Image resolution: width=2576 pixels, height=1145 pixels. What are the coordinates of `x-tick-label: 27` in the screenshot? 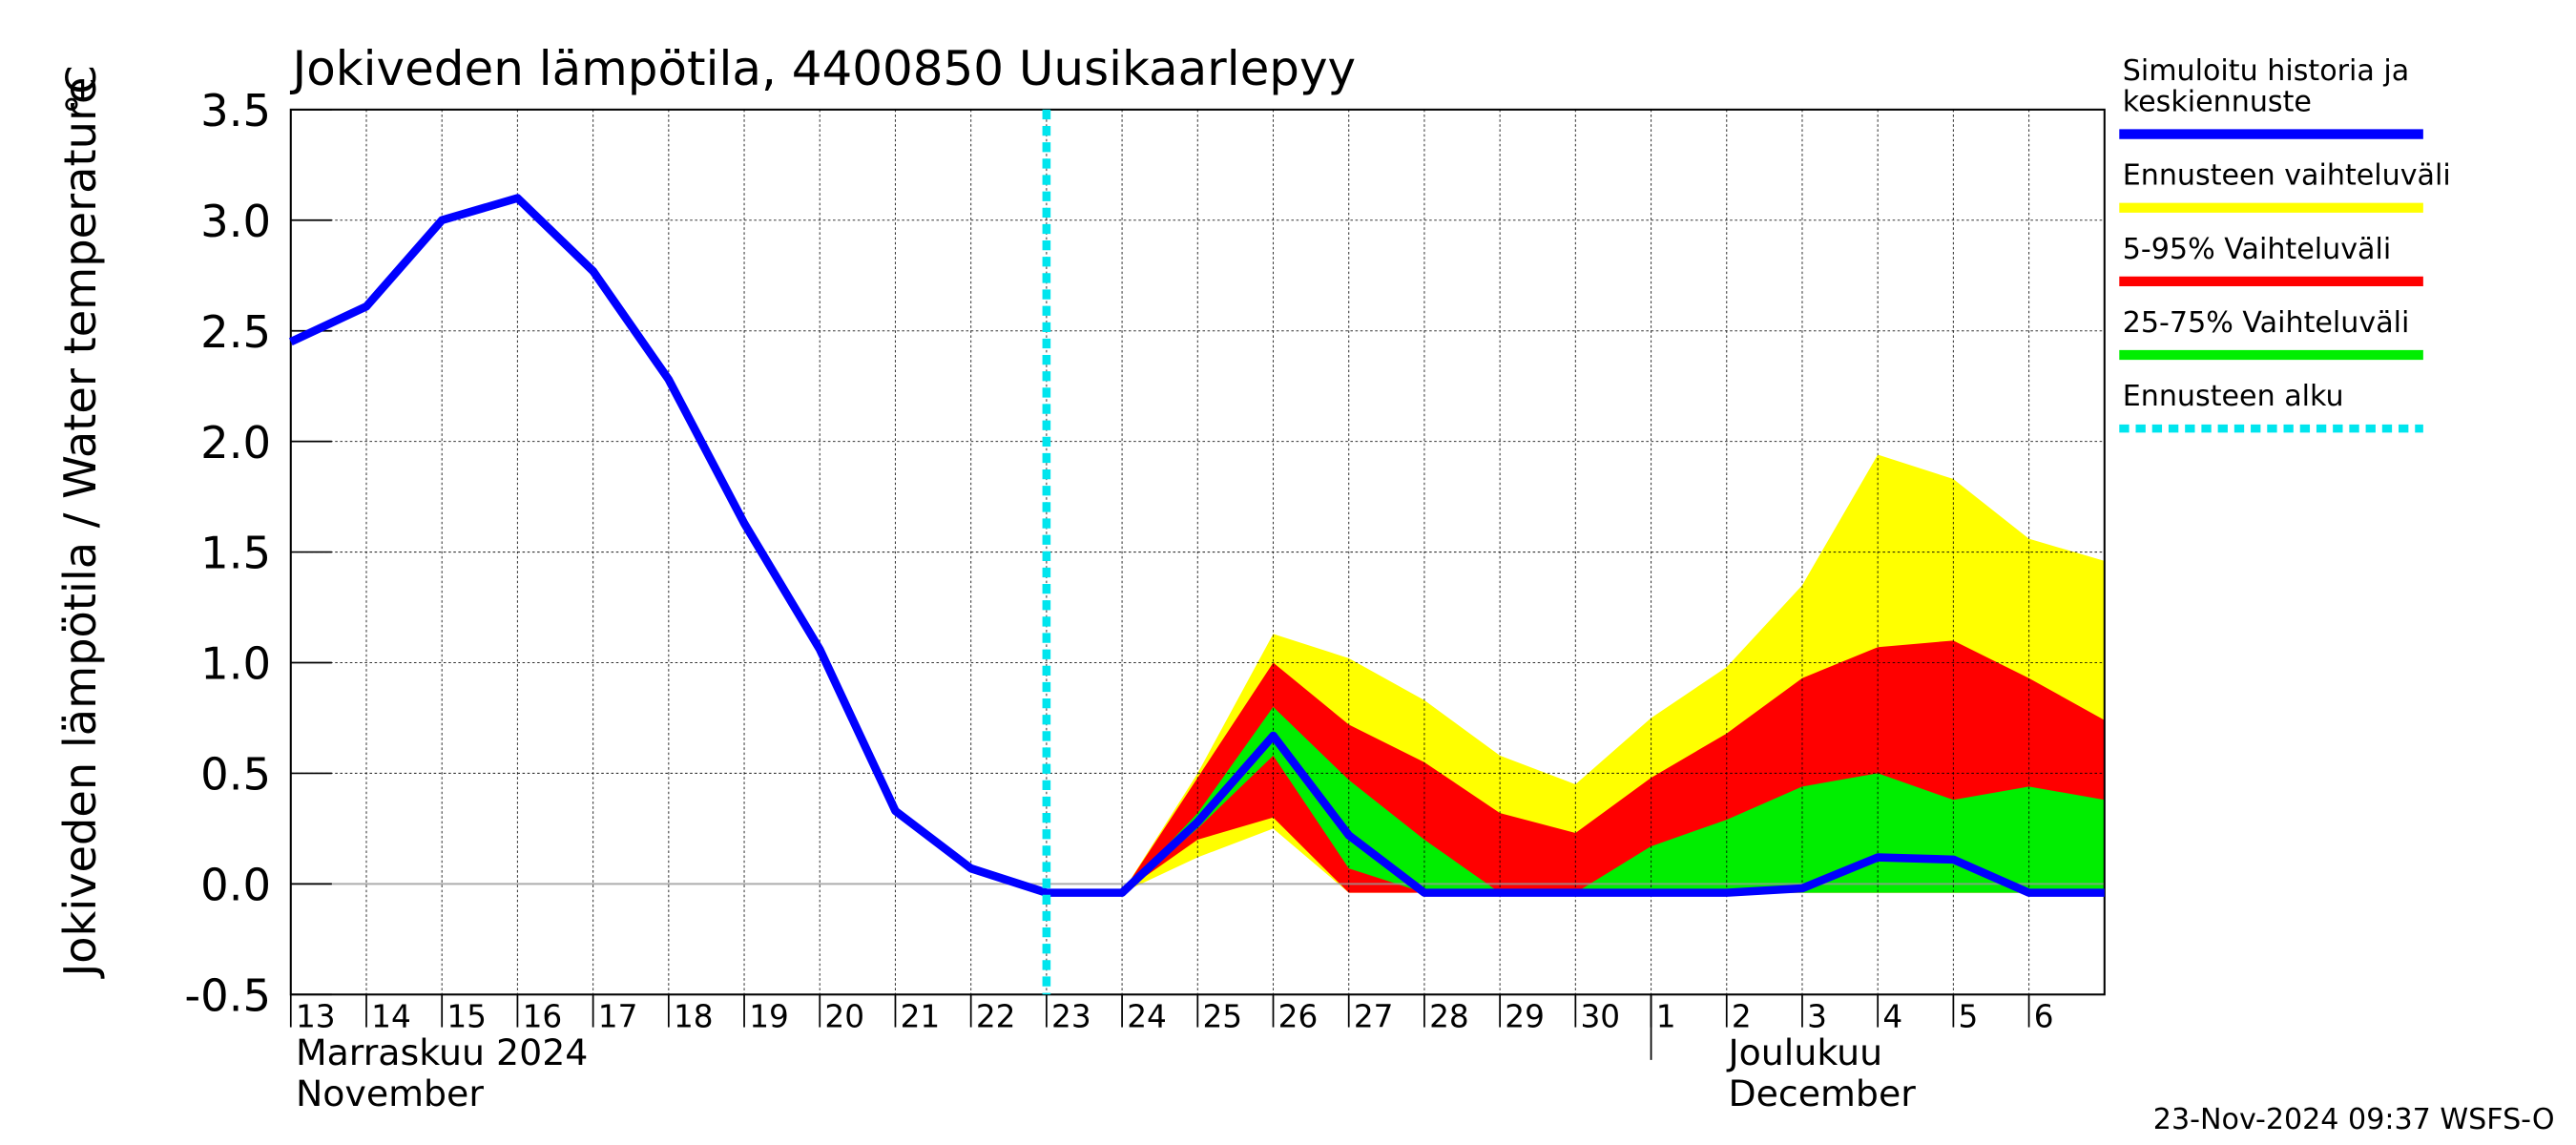 It's located at (1374, 1017).